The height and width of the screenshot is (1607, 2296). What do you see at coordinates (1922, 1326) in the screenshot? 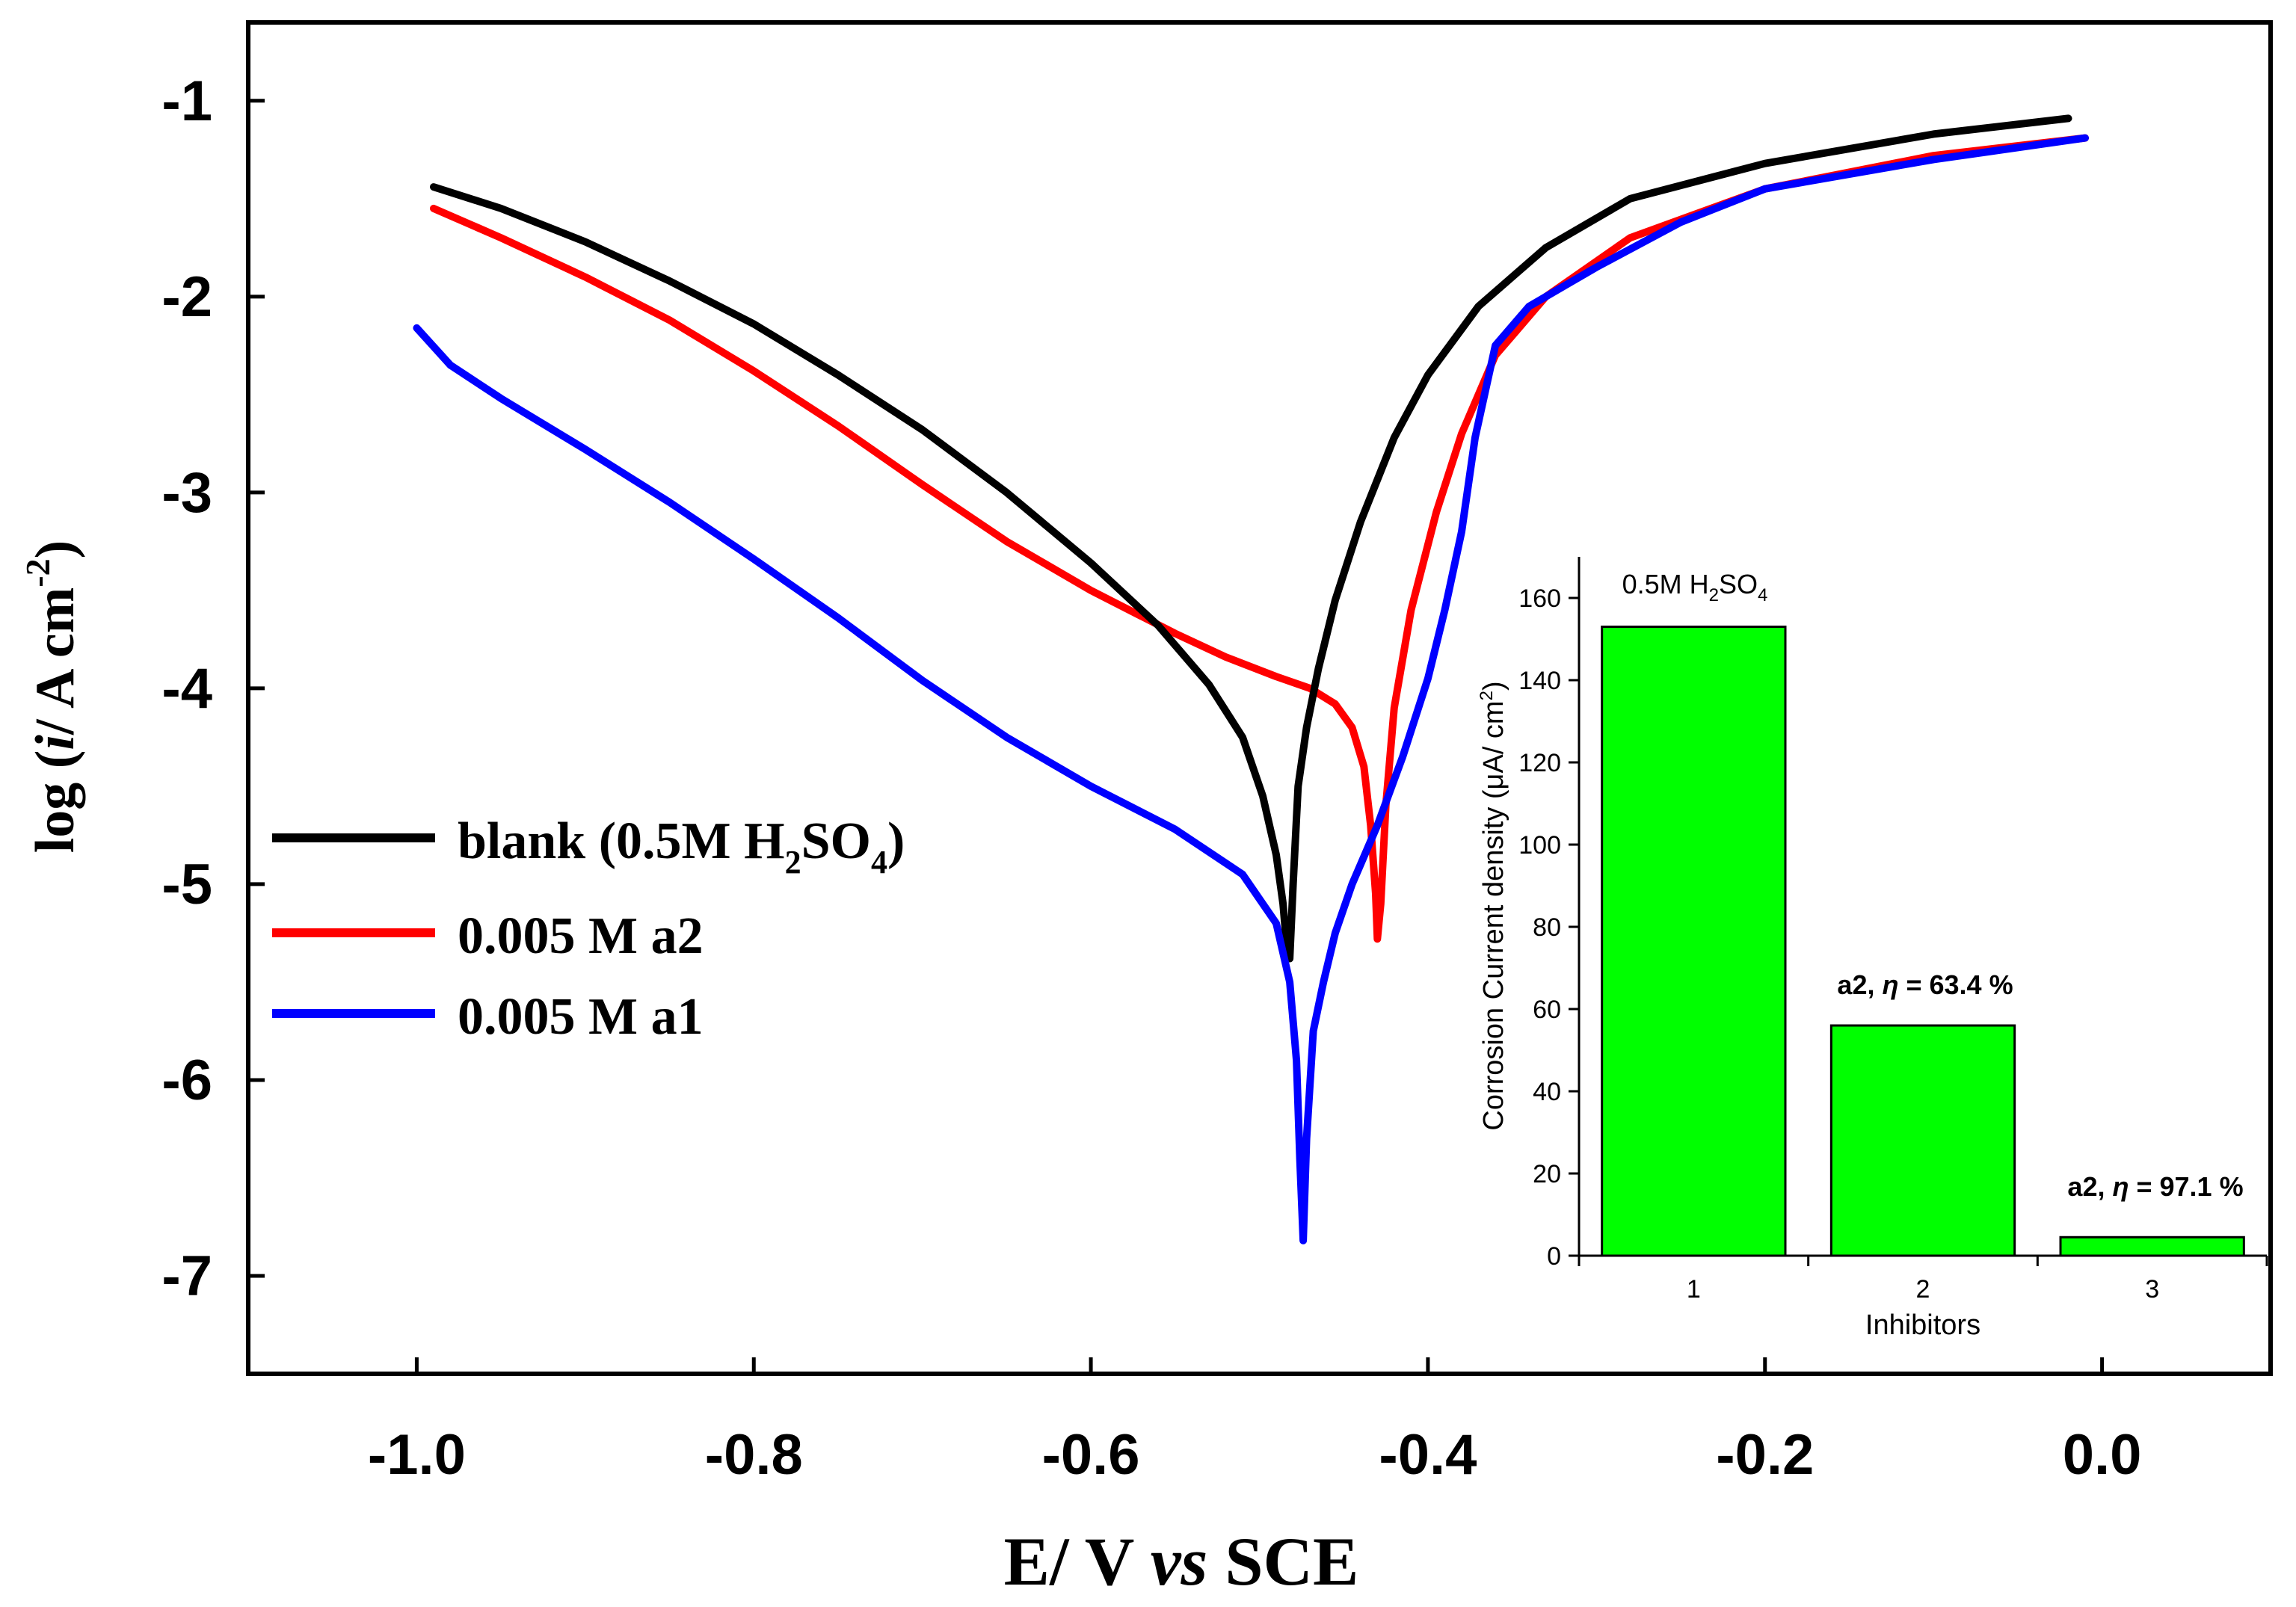
I see `inset-x-axis-title: Inhibitors` at bounding box center [1922, 1326].